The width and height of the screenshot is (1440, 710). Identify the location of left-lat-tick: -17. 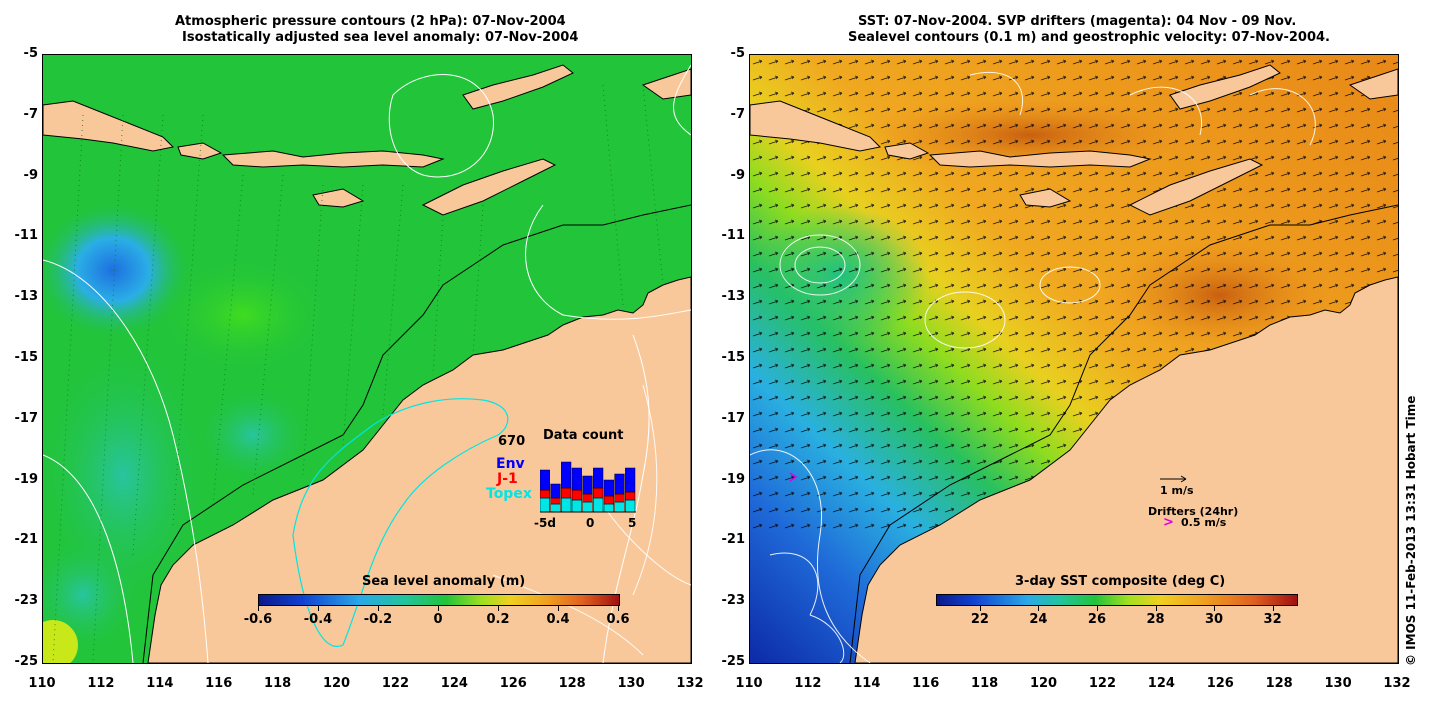
(26, 418).